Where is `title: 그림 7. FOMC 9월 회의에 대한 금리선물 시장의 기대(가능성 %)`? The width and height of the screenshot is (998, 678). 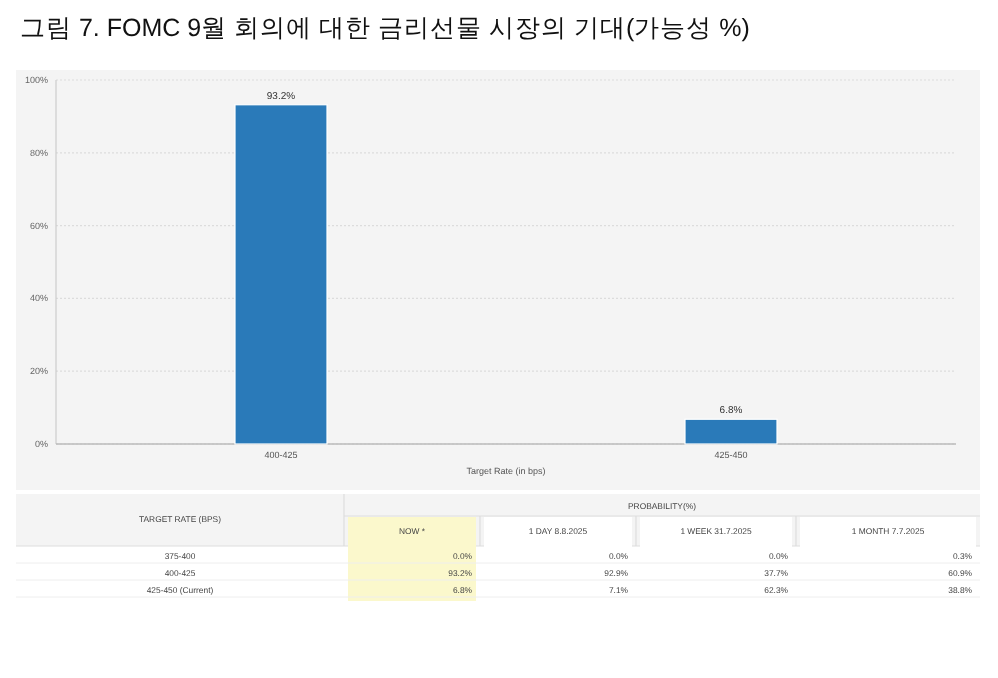 title: 그림 7. FOMC 9월 회의에 대한 금리선물 시장의 기대(가능성 %) is located at coordinates (385, 28).